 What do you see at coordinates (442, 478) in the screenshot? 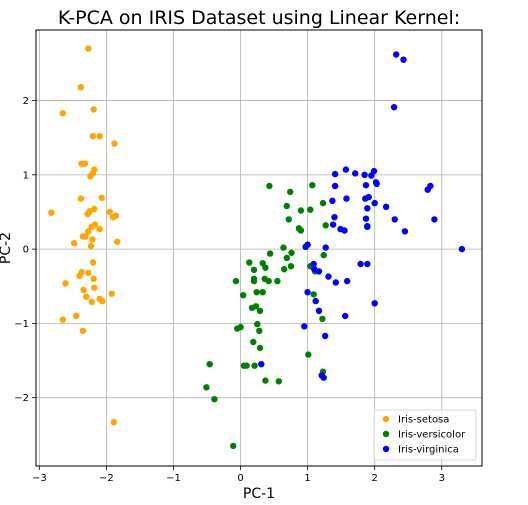
I see `x-tick-label: 3` at bounding box center [442, 478].